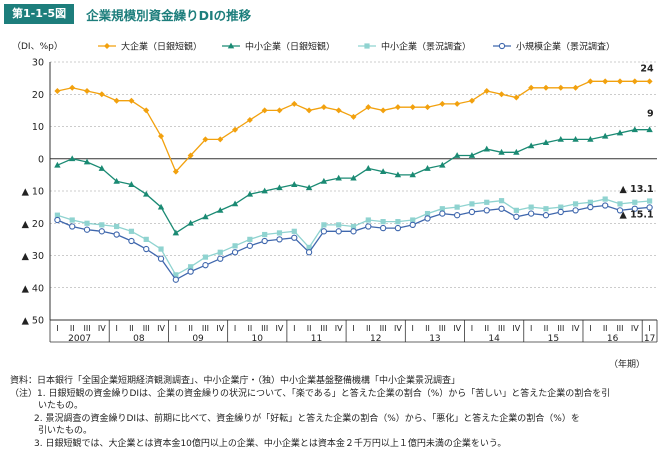  Describe the element at coordinates (38, 95) in the screenshot. I see `y-tick-label: 20` at that location.